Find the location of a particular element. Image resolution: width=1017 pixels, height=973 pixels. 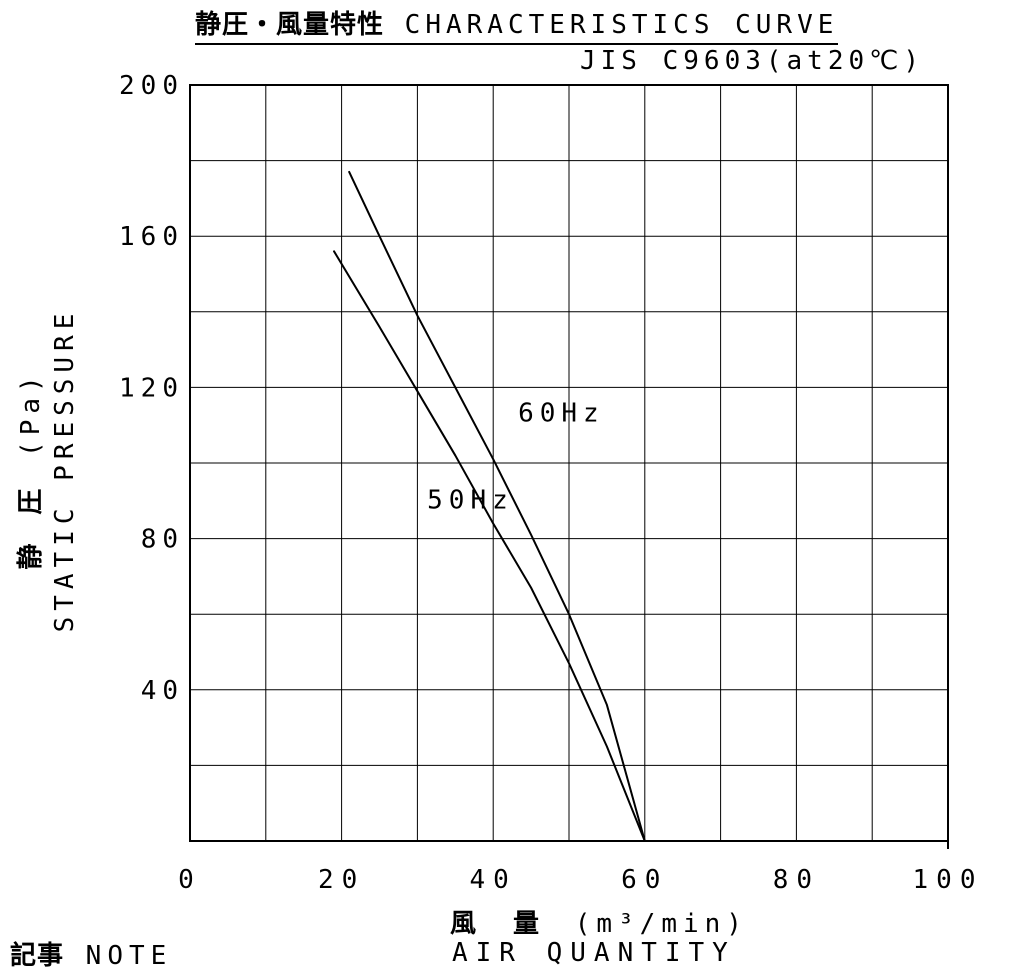

chart-title-en: CHARACTERISTICS CURVE is located at coordinates (621, 25).